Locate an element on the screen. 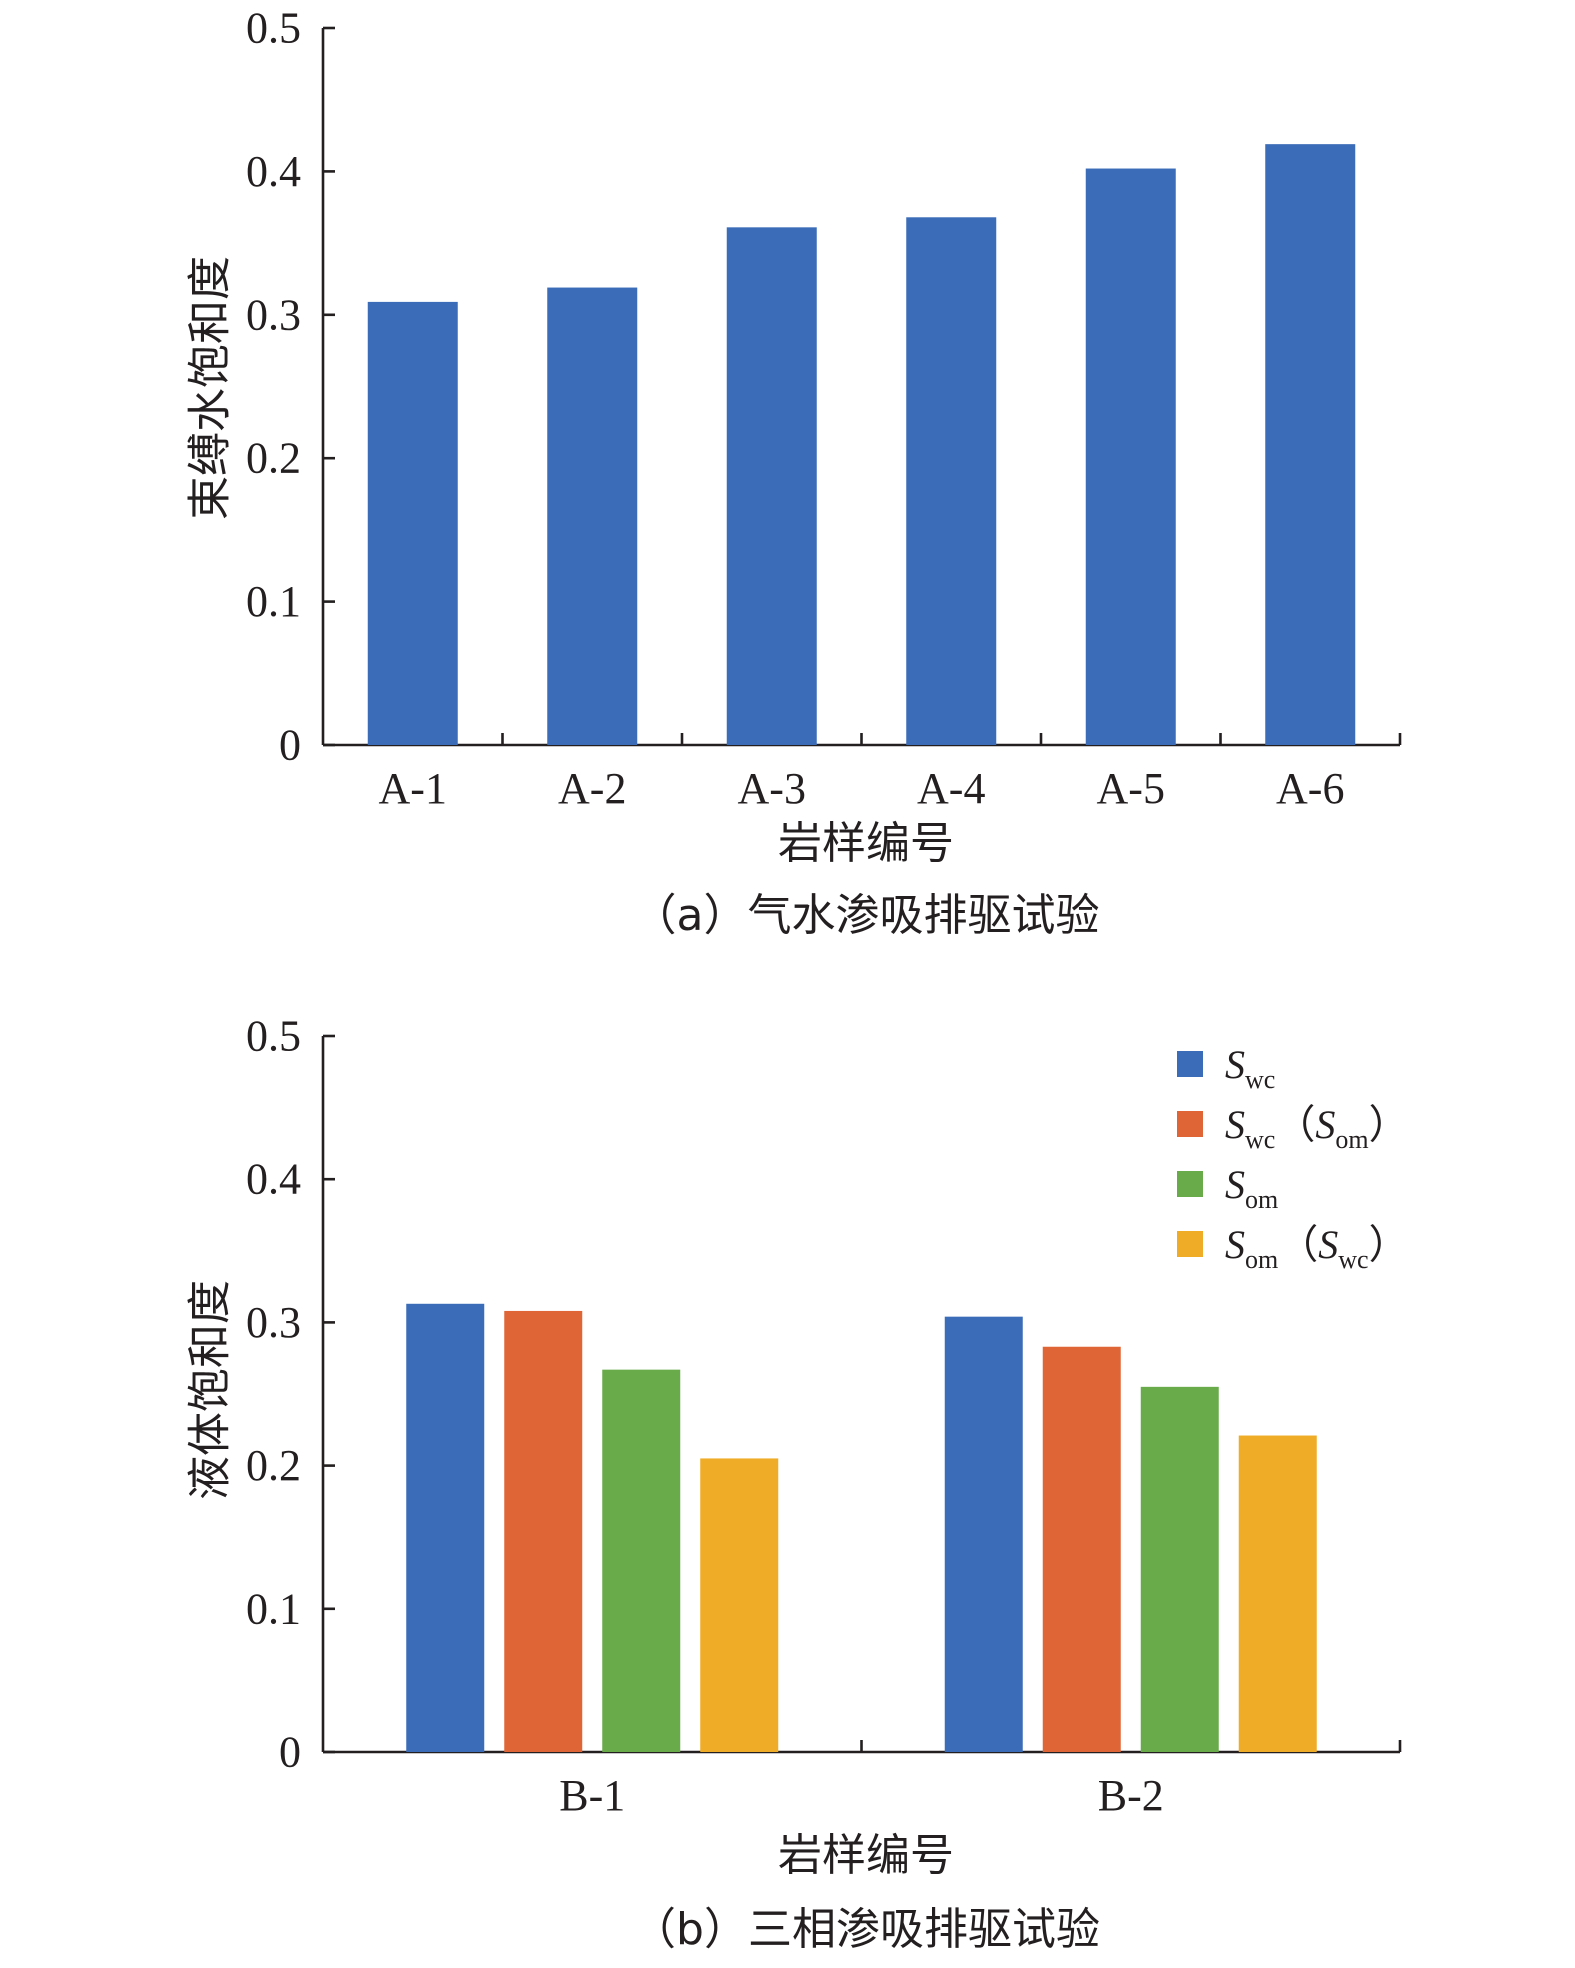  chart-b-y-axis-label: 液体饱和度 is located at coordinates (210, 1390).